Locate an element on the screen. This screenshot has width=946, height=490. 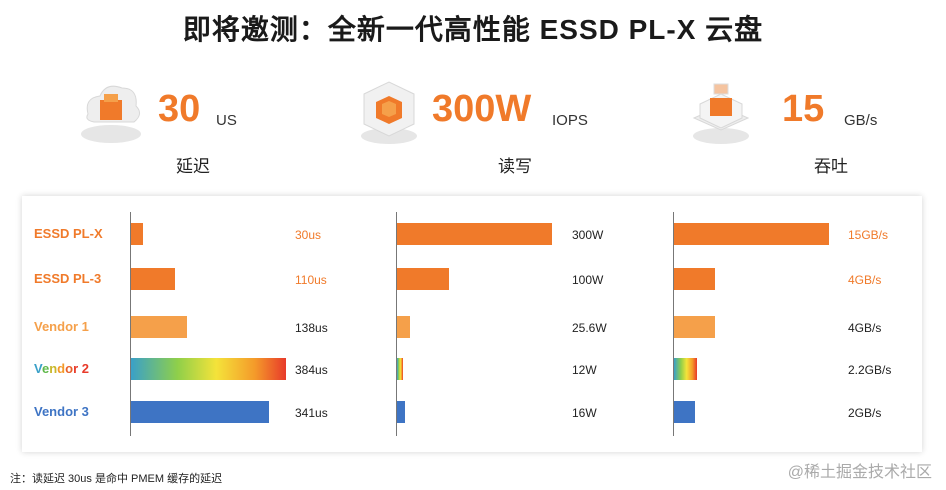
metric-iops: 300W IOPS 读写 is located at coordinates (502, 123).